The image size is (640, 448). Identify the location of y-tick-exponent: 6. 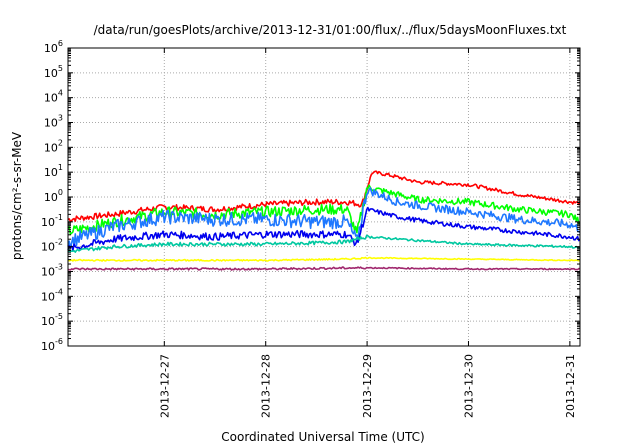
(60, 43).